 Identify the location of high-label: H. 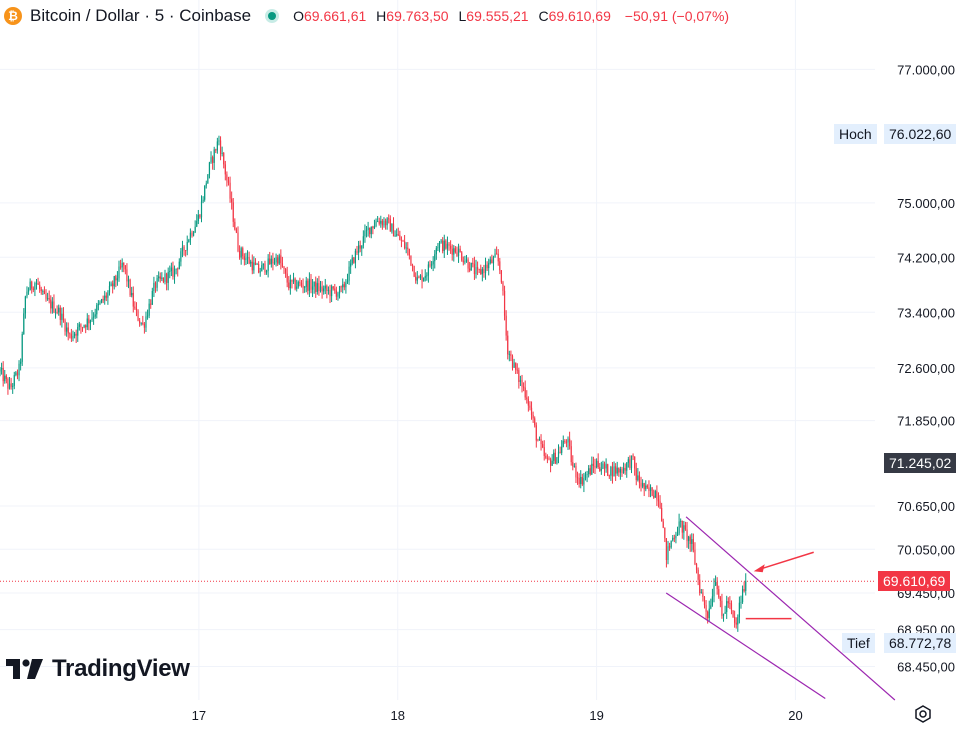
(381, 16).